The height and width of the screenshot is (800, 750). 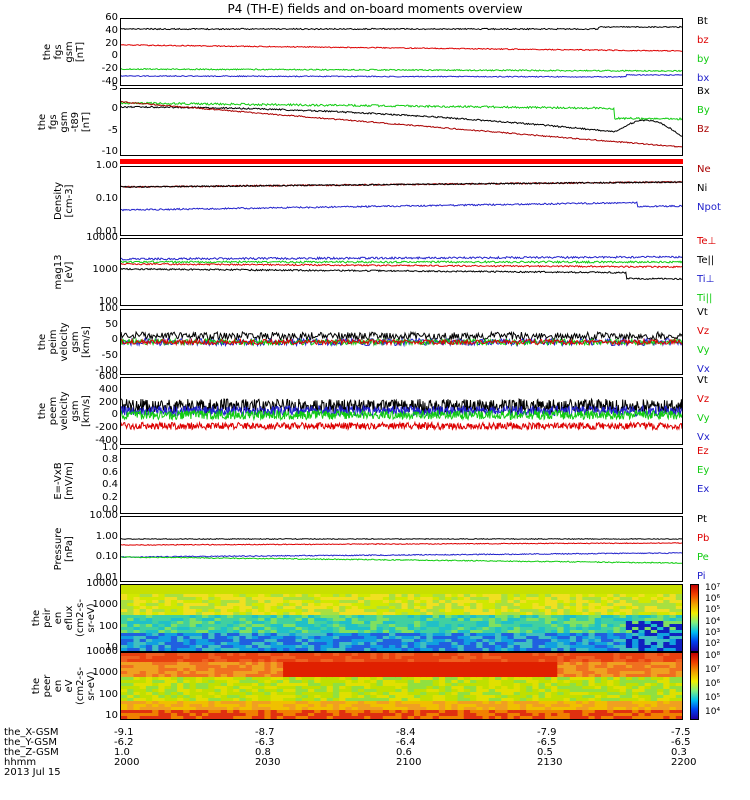 I want to click on y-tick-label: 0, so click(x=114, y=109).